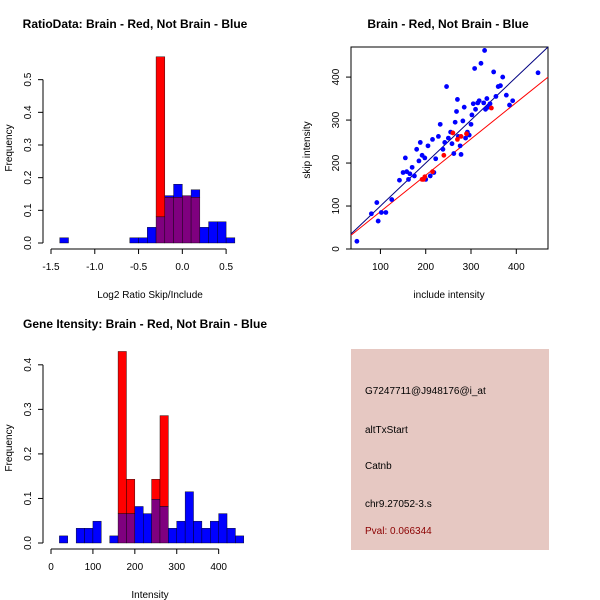 This screenshot has height=600, width=600. I want to click on intensity-y-label: Frequency, so click(9, 447).